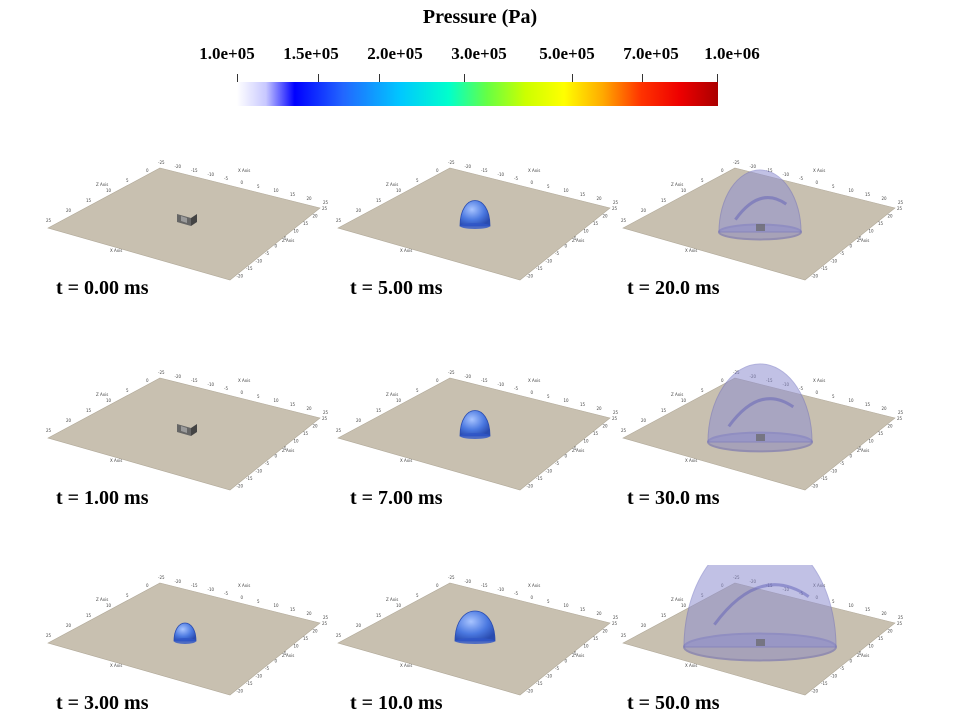 This screenshot has height=720, width=960. What do you see at coordinates (567, 53) in the screenshot?
I see `colorbar-tick-label: 5.0e+05` at bounding box center [567, 53].